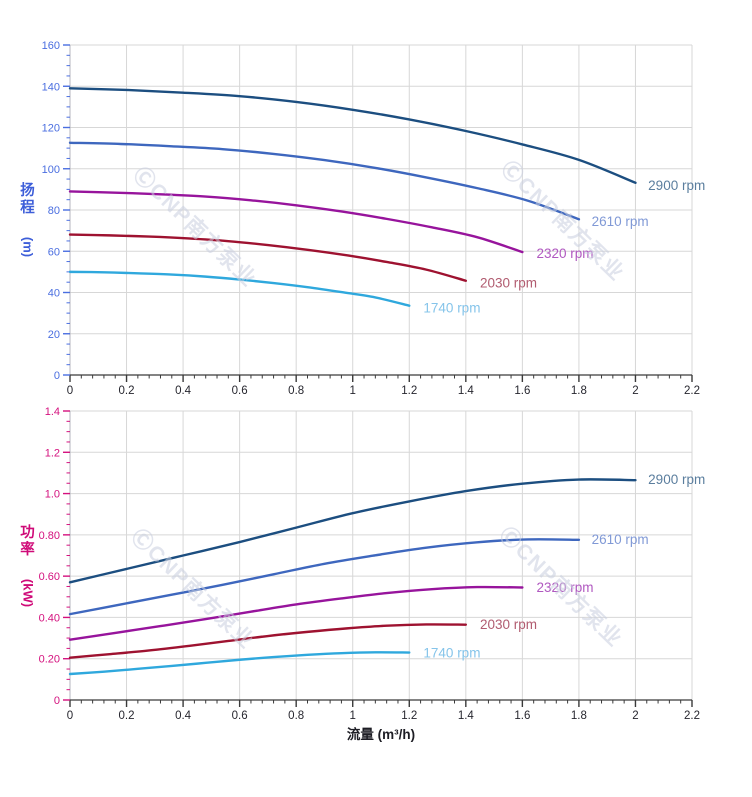 This screenshot has width=752, height=797. What do you see at coordinates (49, 577) in the screenshot?
I see `y-tick-label: 0.60` at bounding box center [49, 577].